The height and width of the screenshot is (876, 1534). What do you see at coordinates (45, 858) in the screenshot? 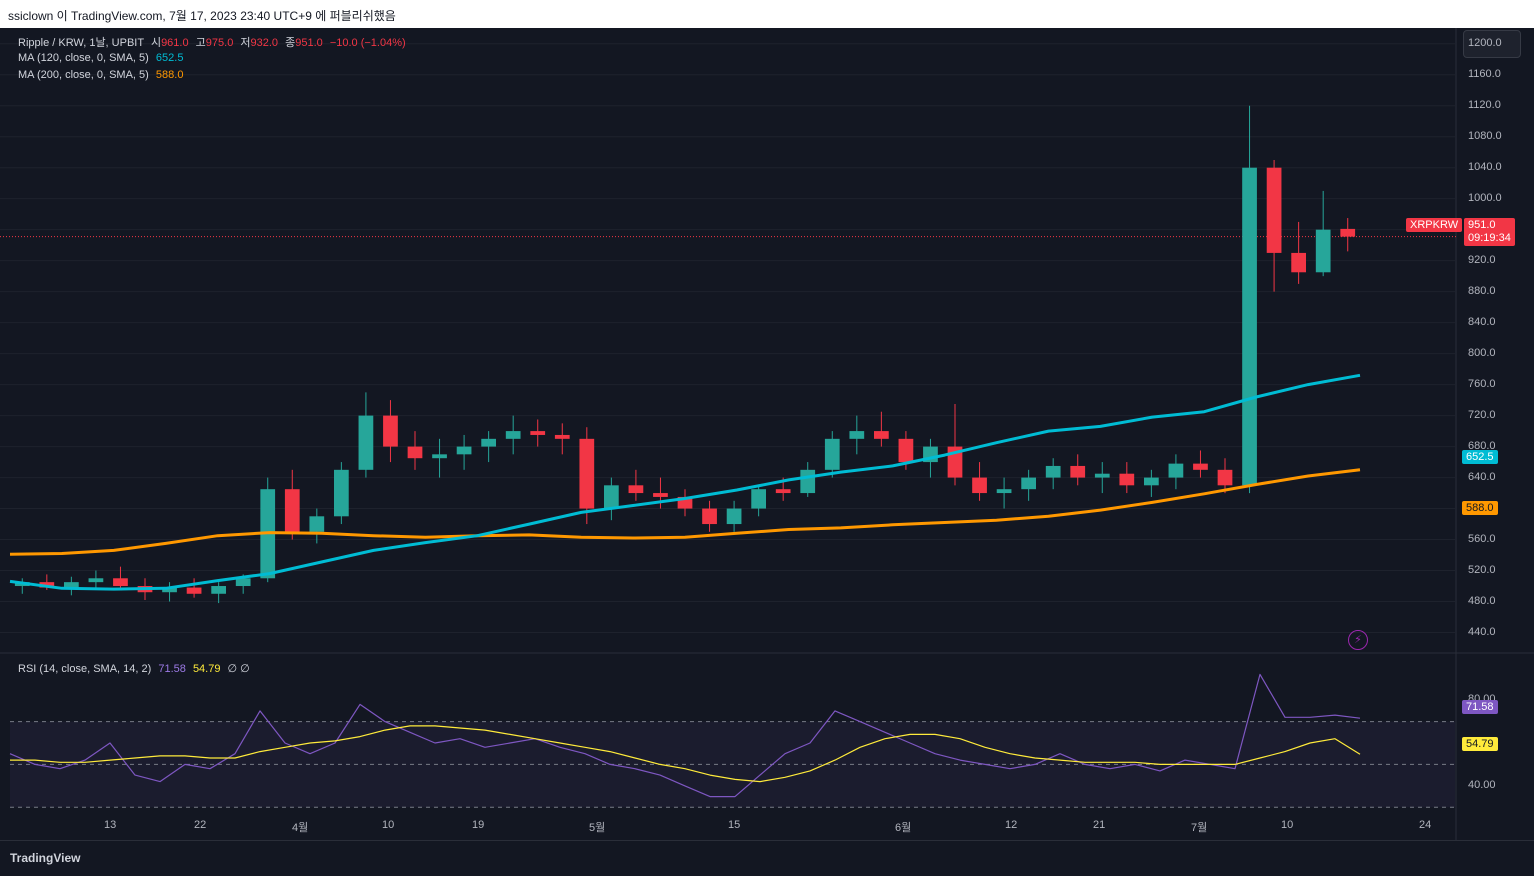
I see `tradingview-logo: TradingView` at bounding box center [45, 858].